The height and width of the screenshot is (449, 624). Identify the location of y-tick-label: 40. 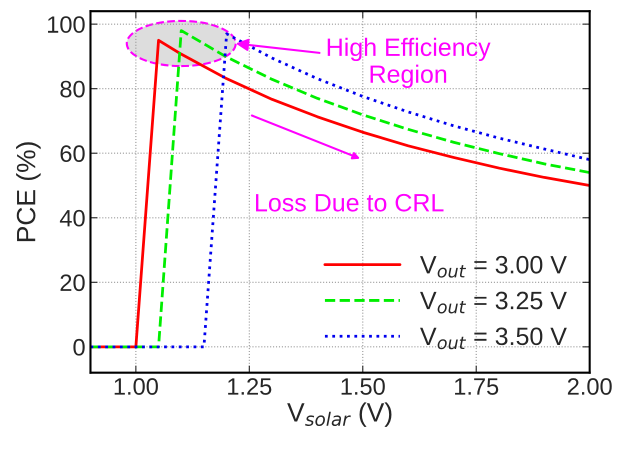
(72, 218).